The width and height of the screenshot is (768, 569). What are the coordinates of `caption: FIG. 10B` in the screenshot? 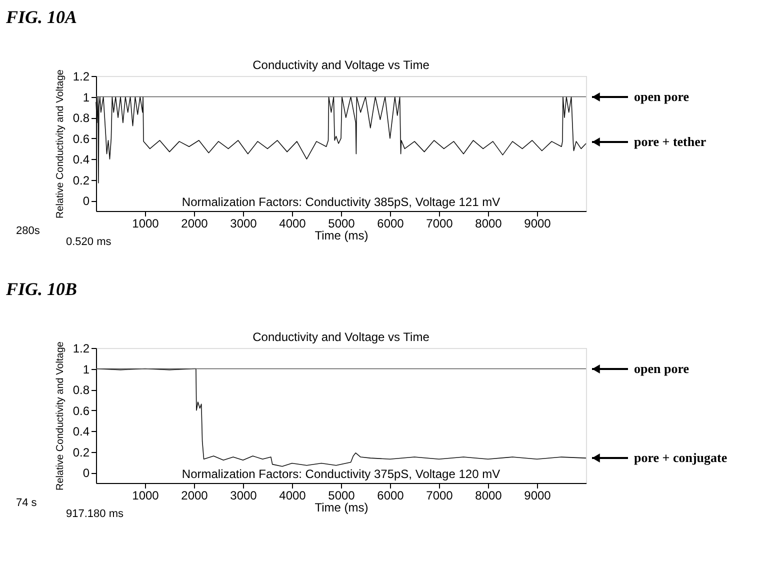 It's located at (41, 289).